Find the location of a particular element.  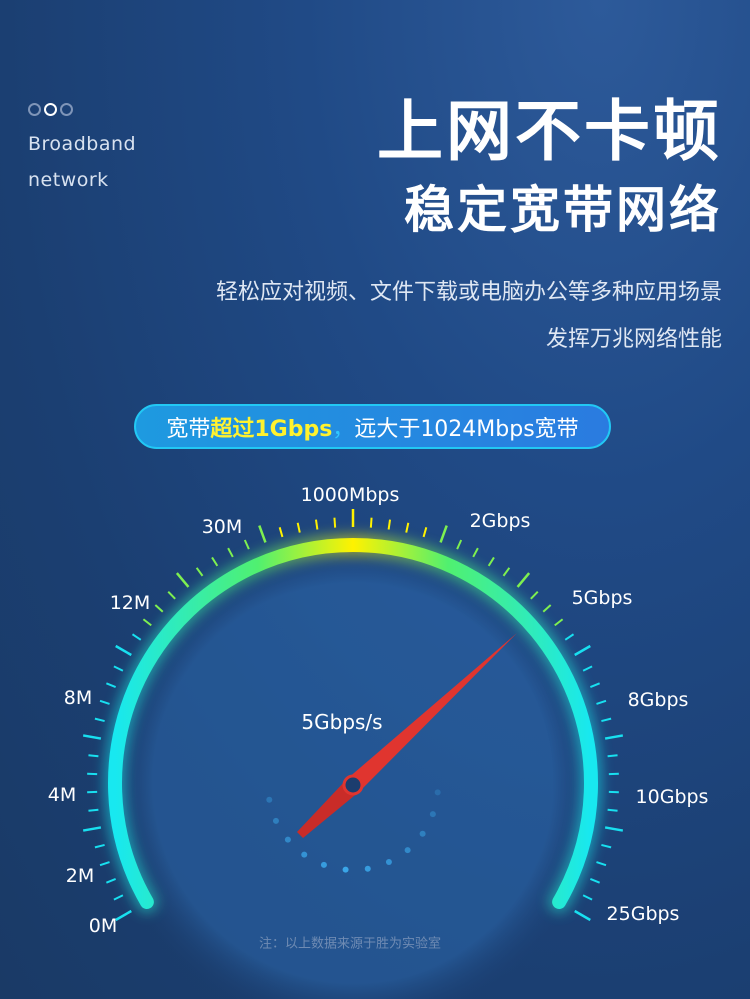

page-dot-active is located at coordinates (50, 109).